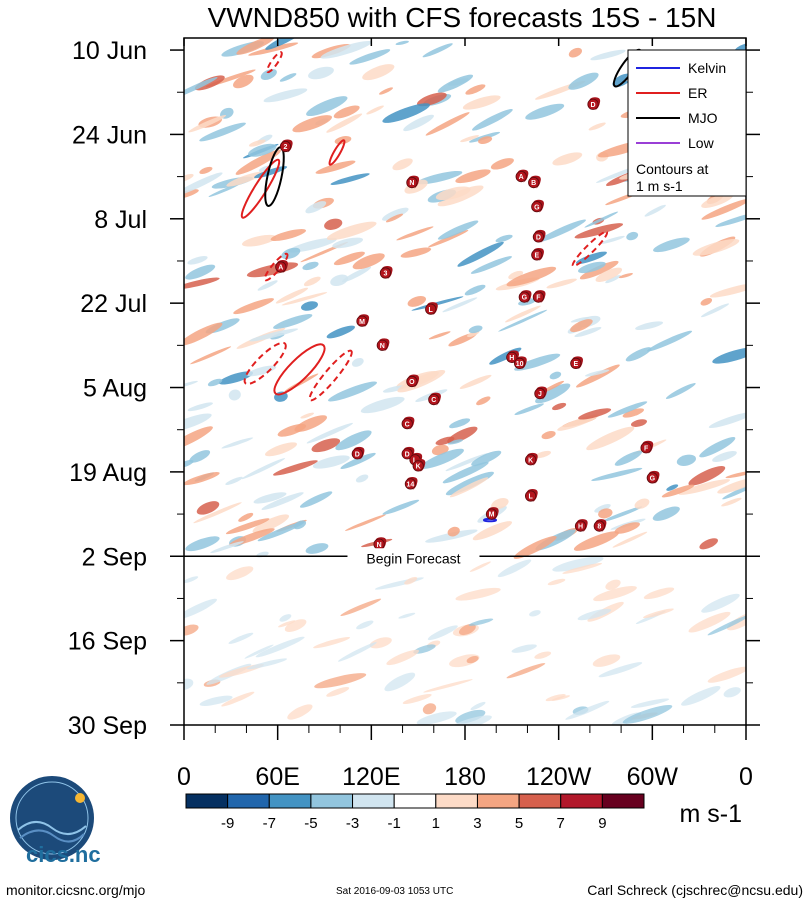 Image resolution: width=809 pixels, height=907 pixels. Describe the element at coordinates (385, 274) in the screenshot. I see `storm-label: 3` at that location.